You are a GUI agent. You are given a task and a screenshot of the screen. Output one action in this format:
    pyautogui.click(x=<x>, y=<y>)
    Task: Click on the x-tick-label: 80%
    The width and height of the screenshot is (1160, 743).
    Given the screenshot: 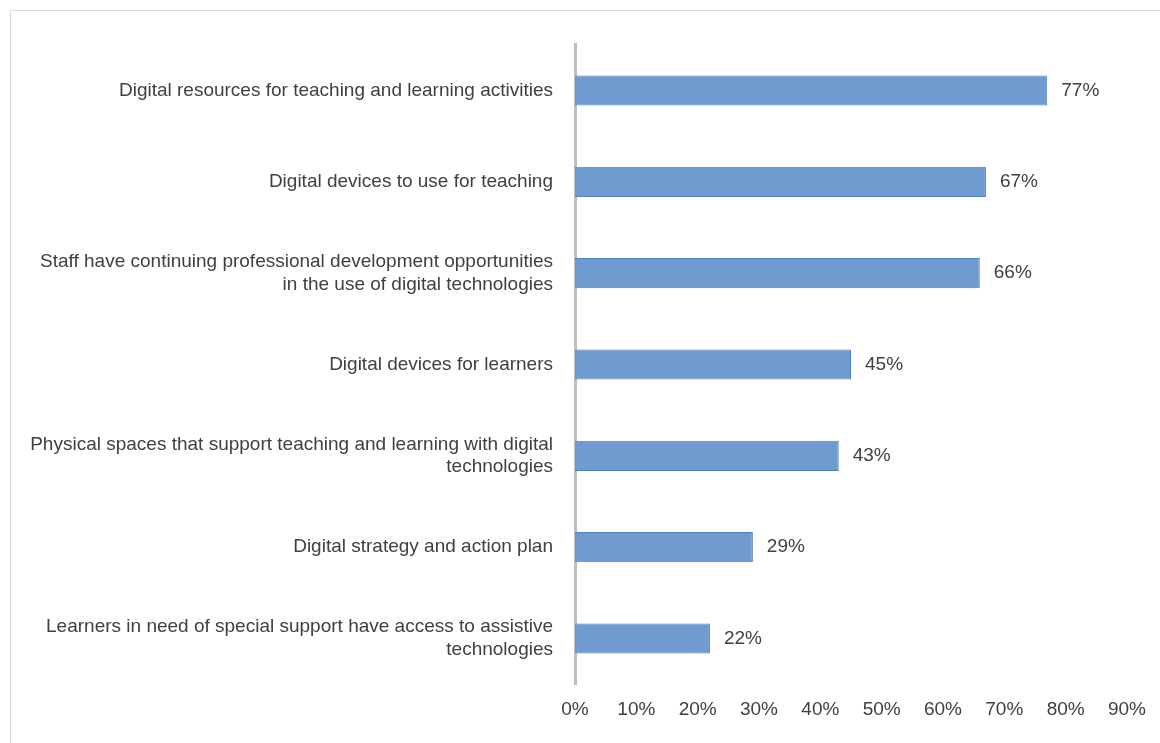 What is the action you would take?
    pyautogui.click(x=1065, y=708)
    